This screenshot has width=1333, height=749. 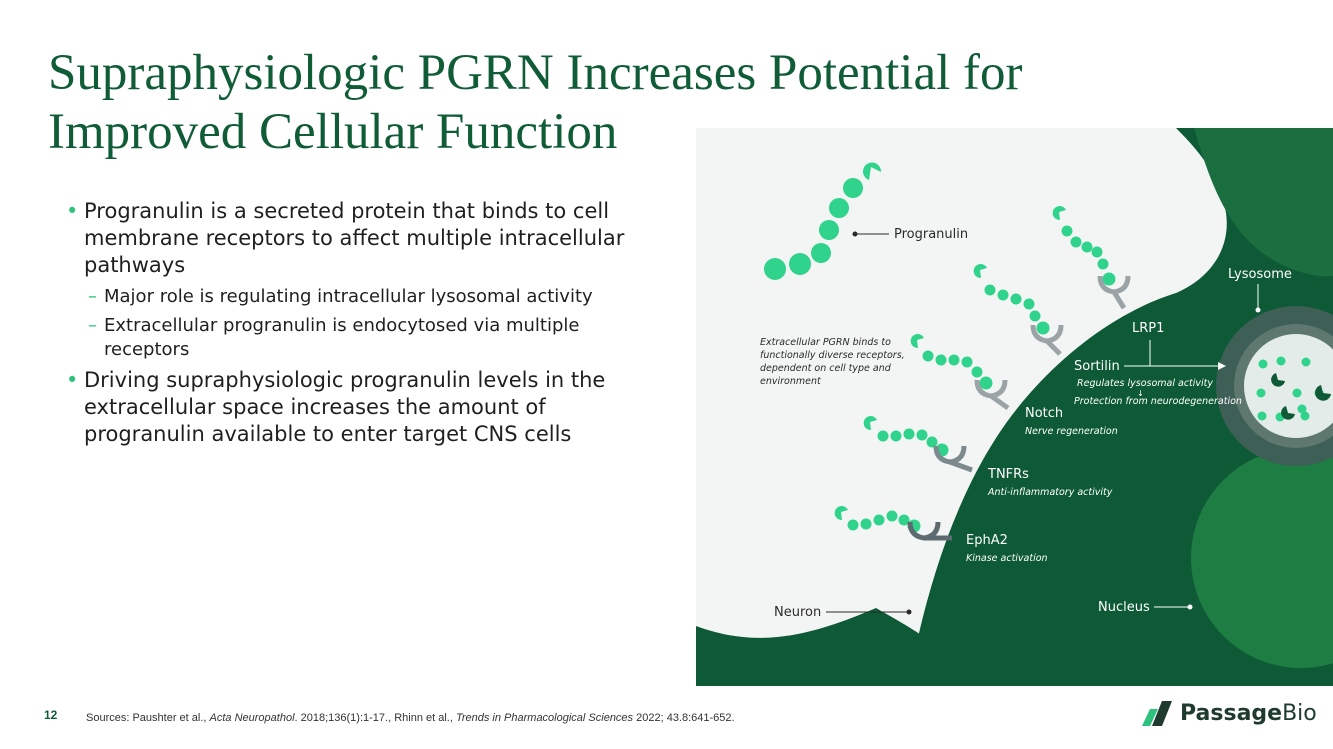 I want to click on nucleus, so click(x=1262, y=558).